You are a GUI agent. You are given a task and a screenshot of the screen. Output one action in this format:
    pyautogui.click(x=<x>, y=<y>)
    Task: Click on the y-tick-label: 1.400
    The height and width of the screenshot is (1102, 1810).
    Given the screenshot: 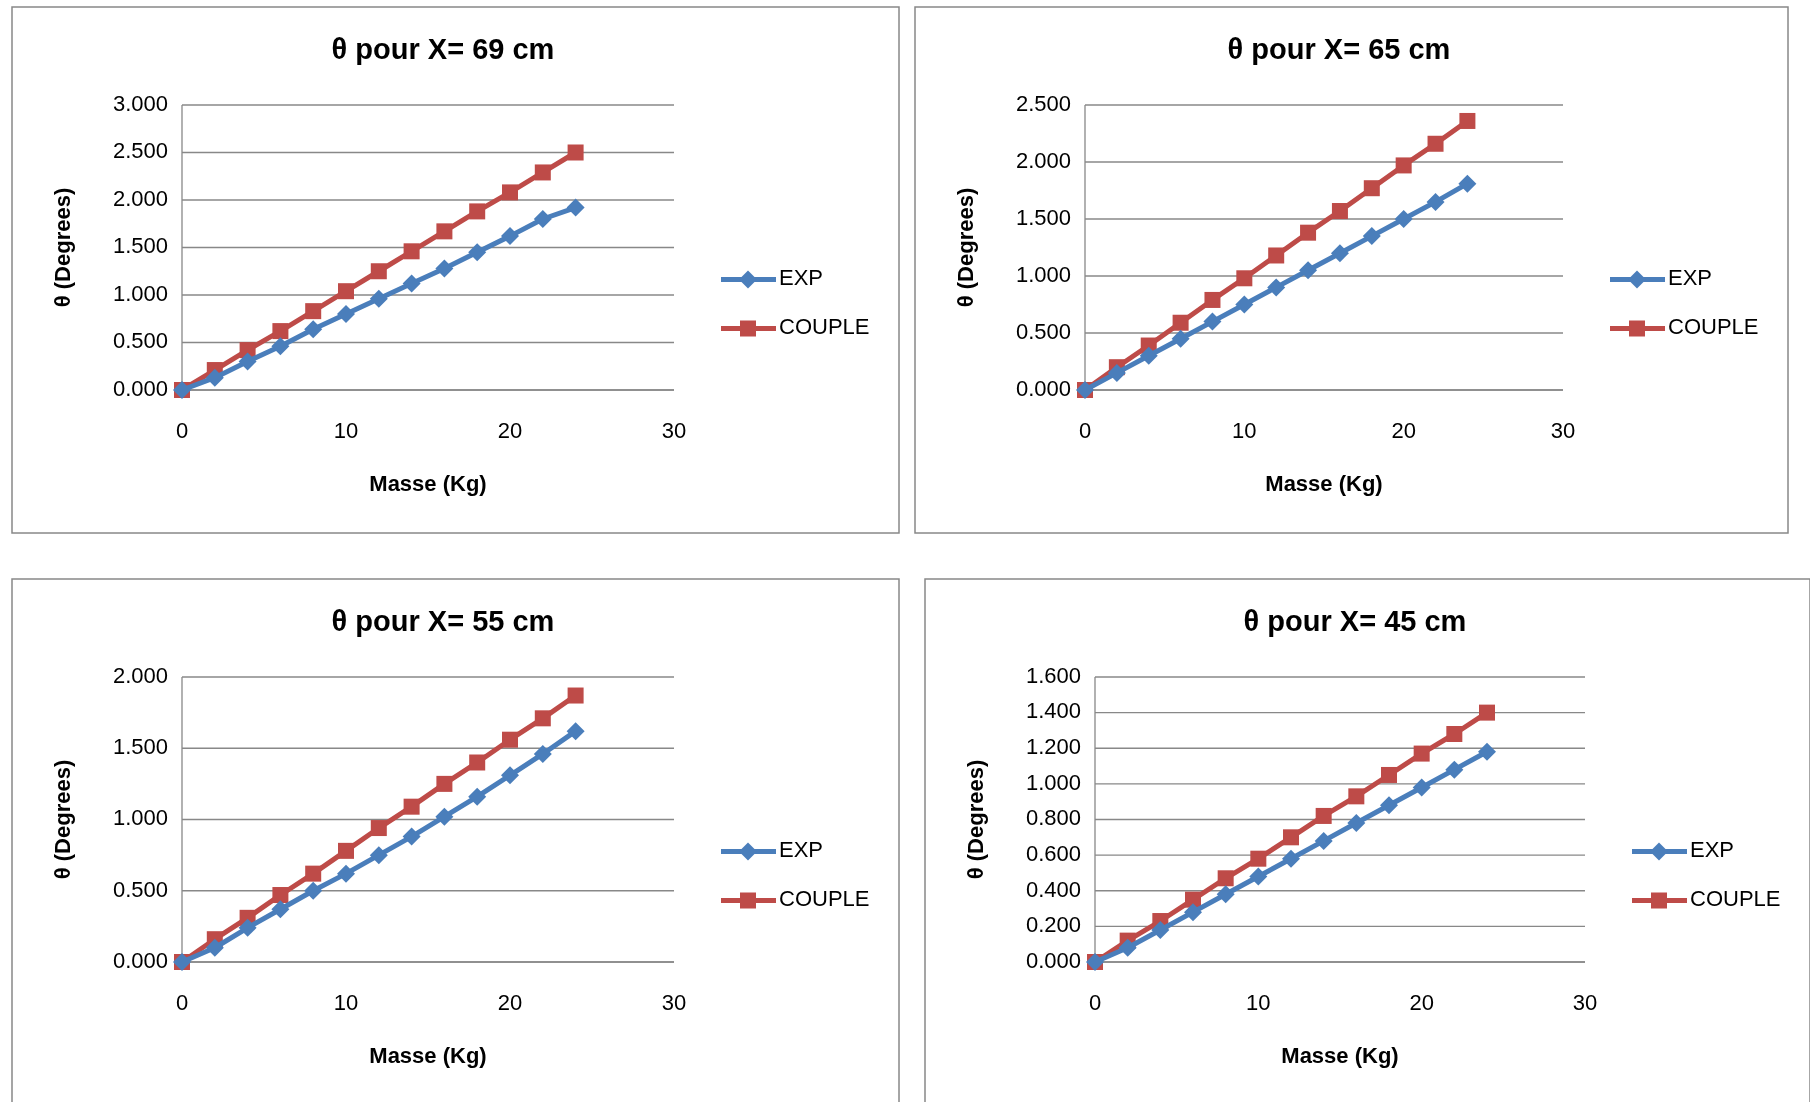 What is the action you would take?
    pyautogui.click(x=1053, y=711)
    